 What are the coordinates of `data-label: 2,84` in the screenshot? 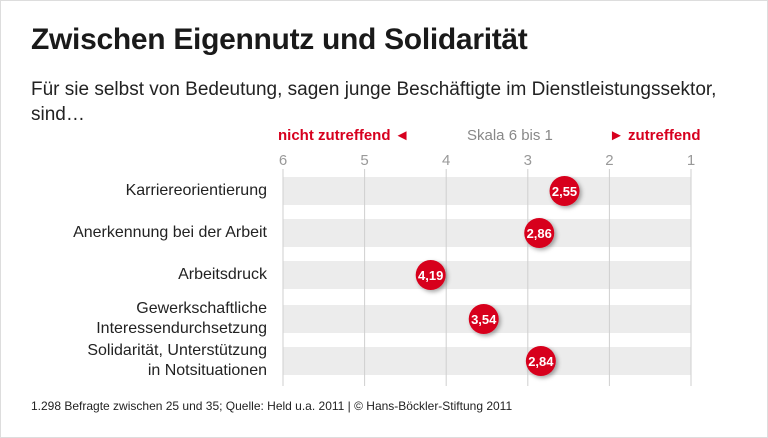 It's located at (541, 361).